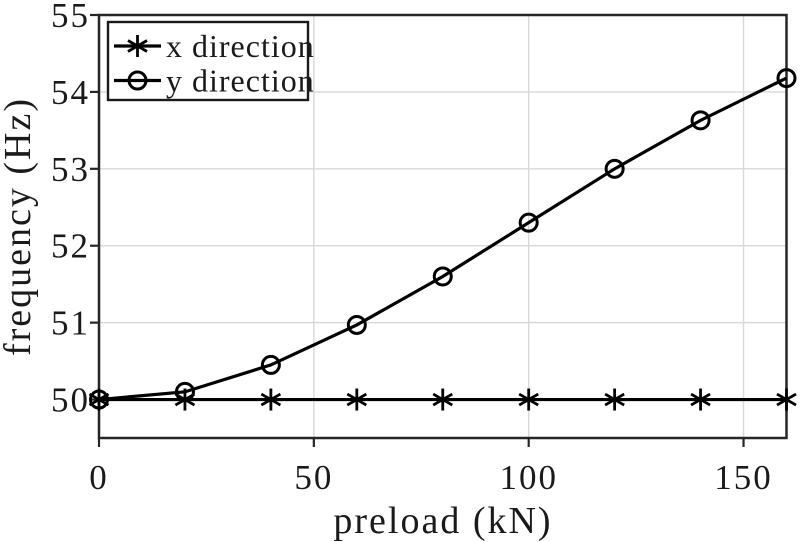  I want to click on y-tick-label: 53, so click(70, 169).